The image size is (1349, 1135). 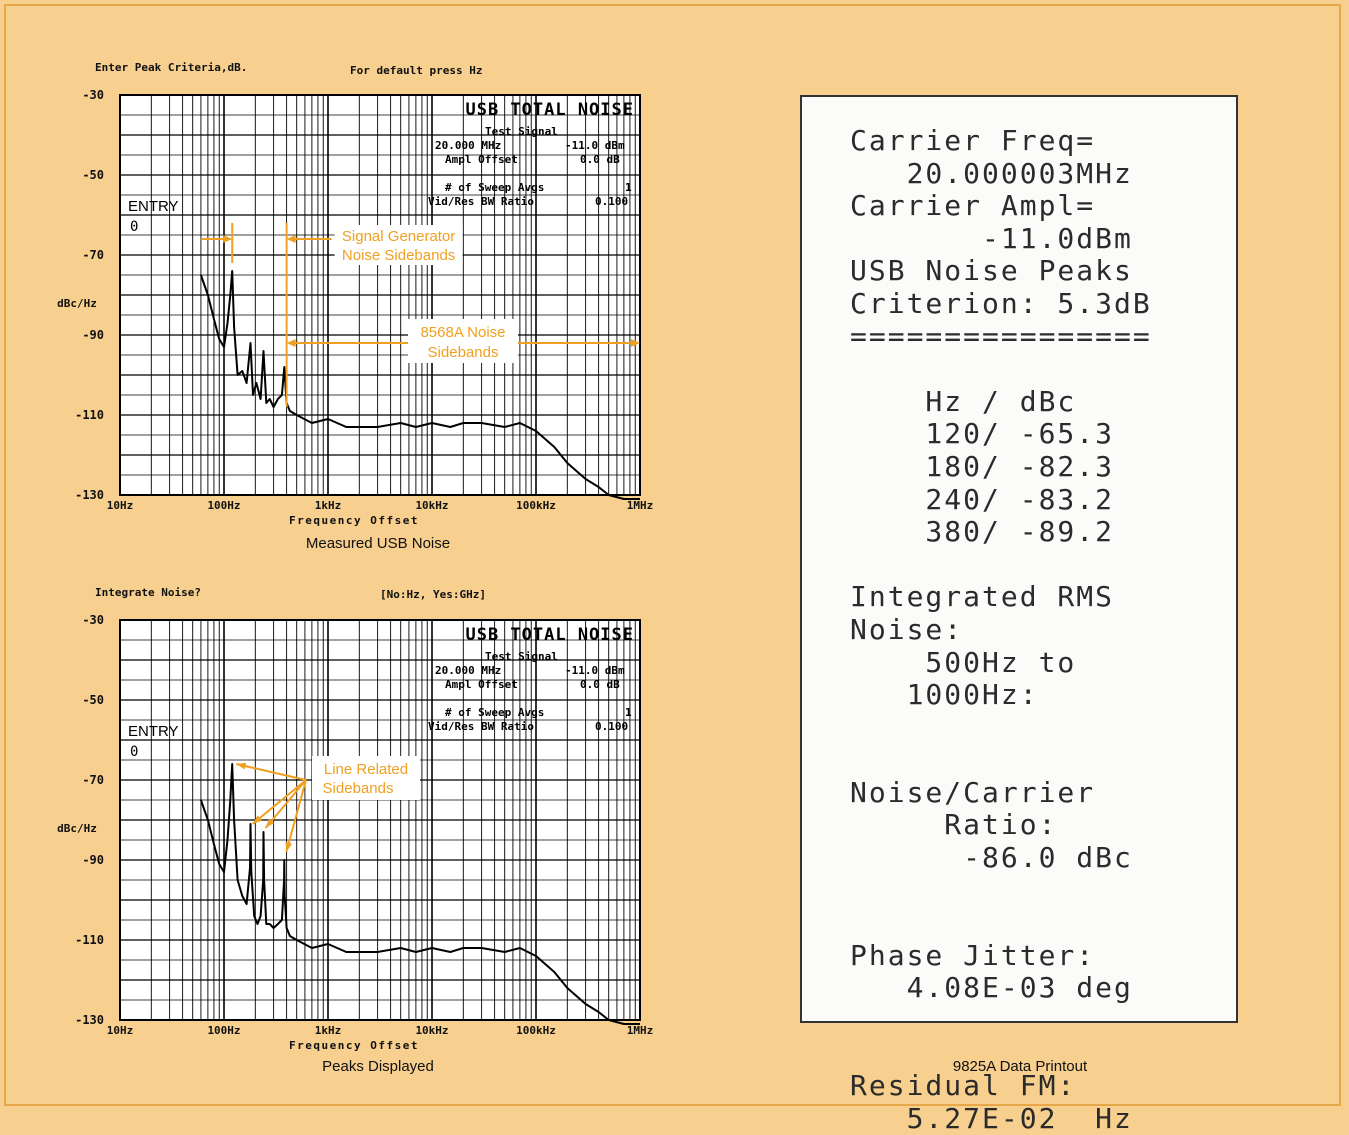 I want to click on annotation-text: 8568A Noise, so click(x=462, y=332).